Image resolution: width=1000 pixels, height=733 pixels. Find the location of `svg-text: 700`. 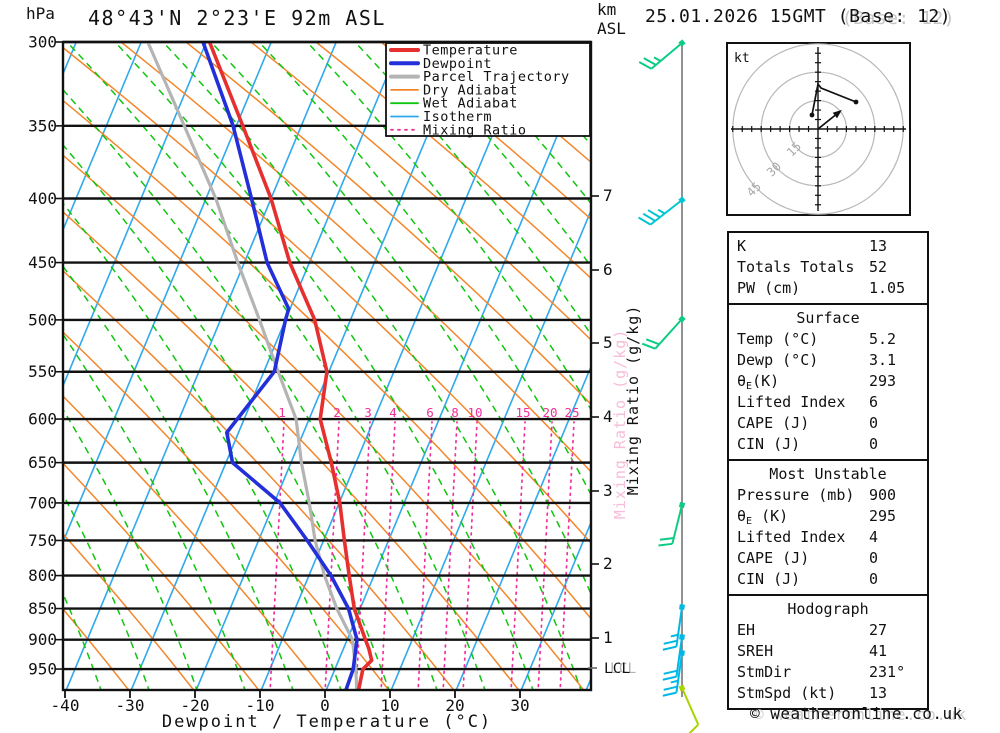

svg-text: 700 is located at coordinates (42, 502).